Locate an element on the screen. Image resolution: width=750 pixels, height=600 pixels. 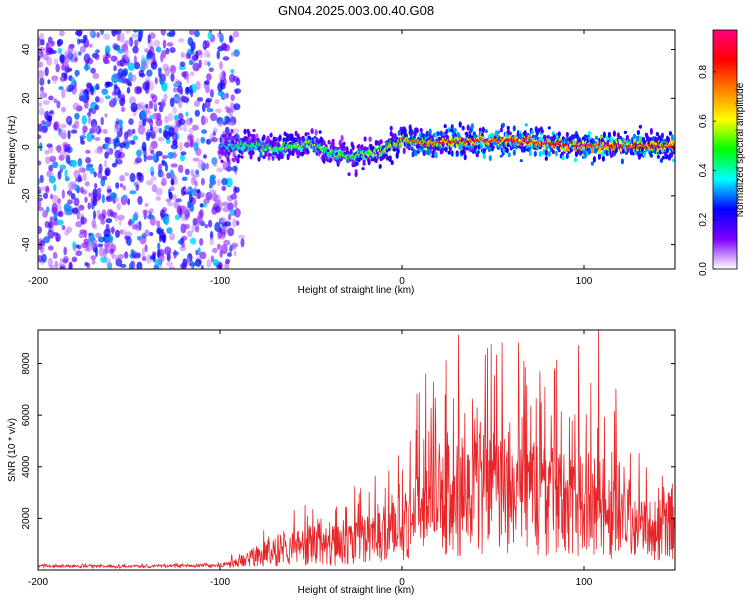
spectrogram-y-tick-label: 0 is located at coordinates (26, 147).